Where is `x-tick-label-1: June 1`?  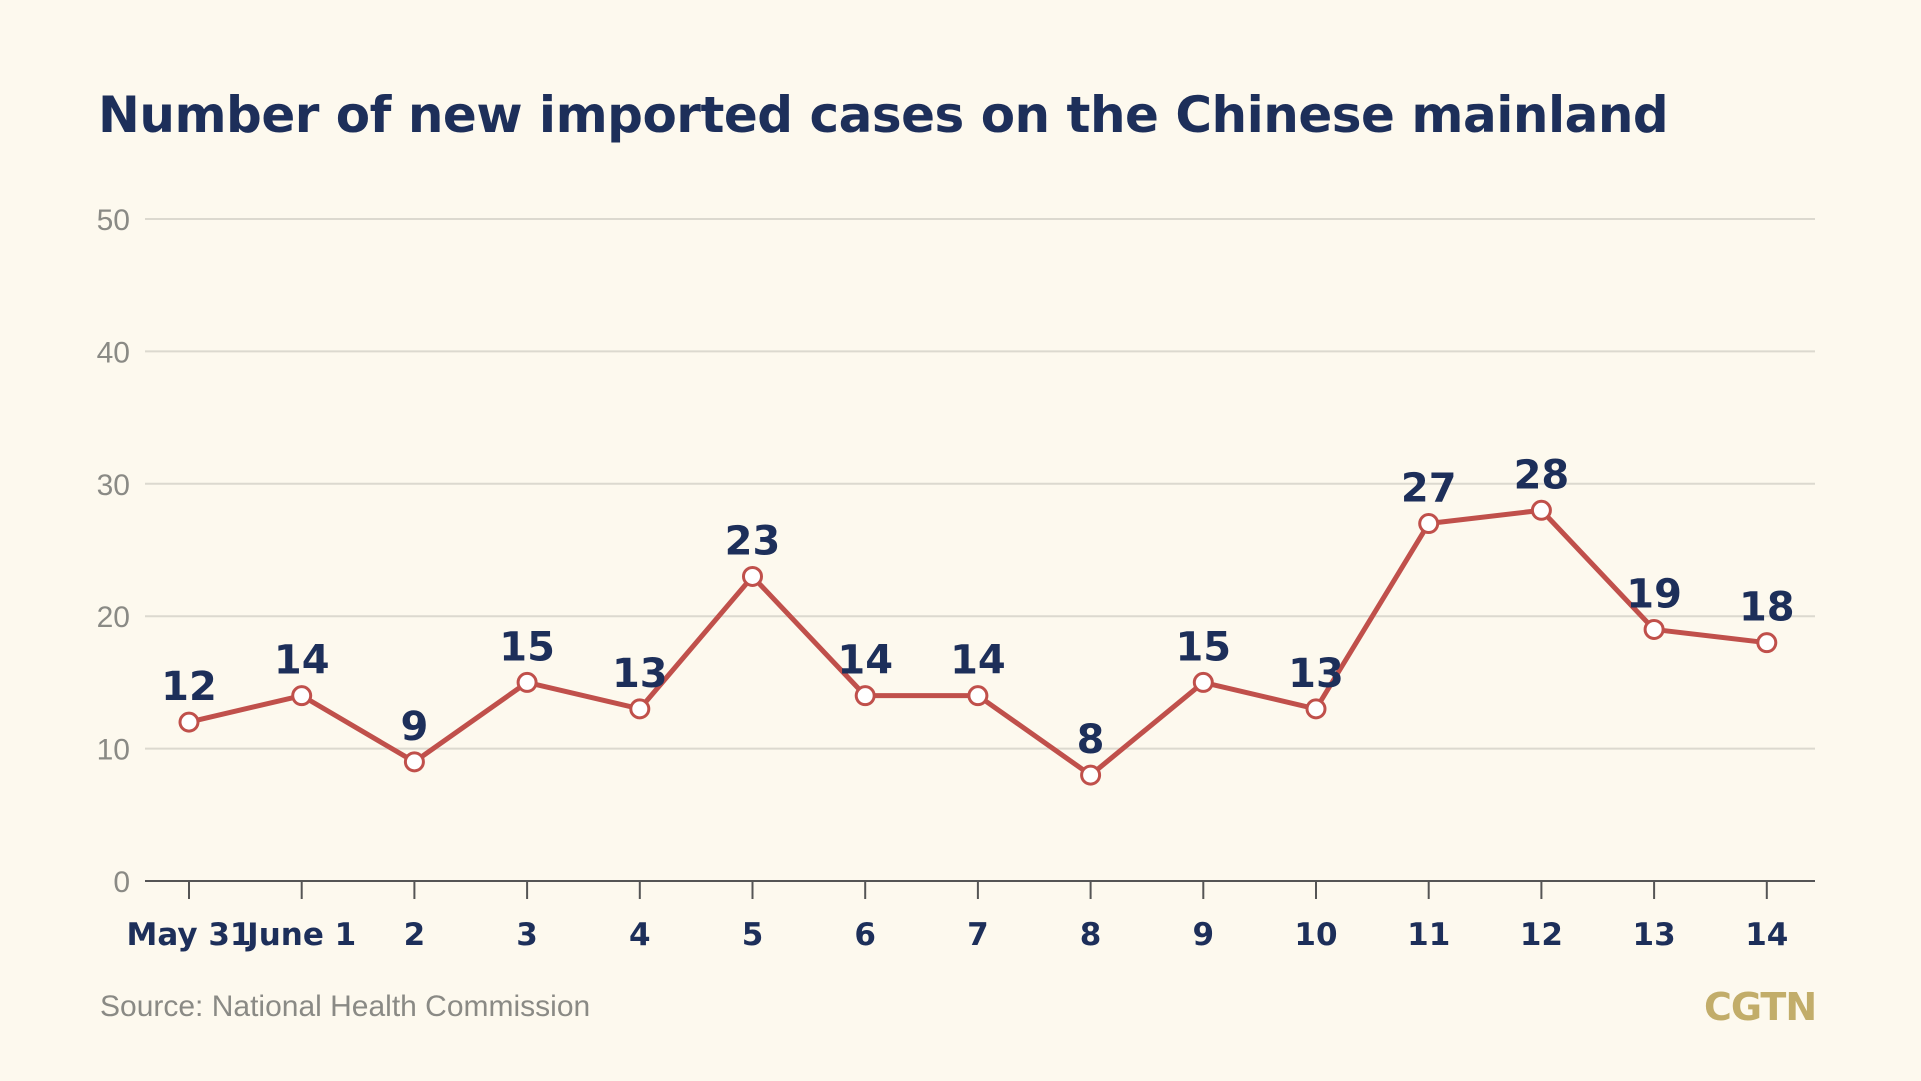
x-tick-label-1: June 1 is located at coordinates (300, 935).